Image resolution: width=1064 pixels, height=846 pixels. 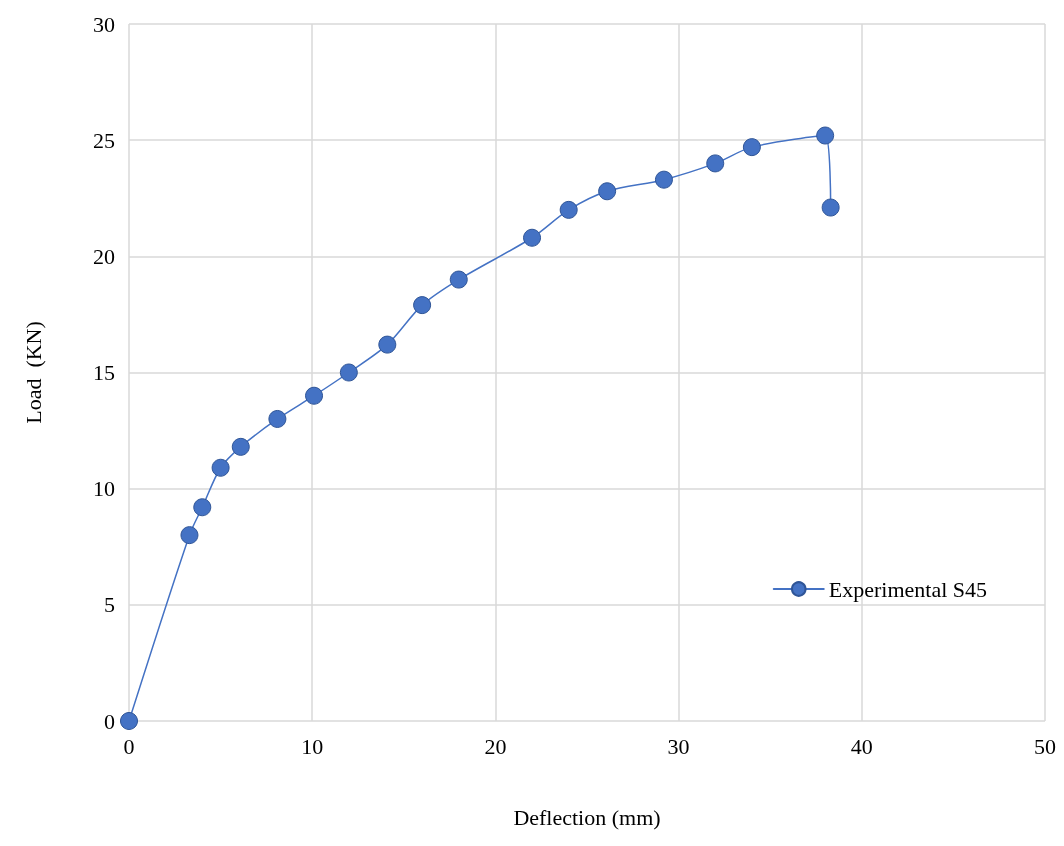 What do you see at coordinates (104, 256) in the screenshot?
I see `y-tick-label: 20` at bounding box center [104, 256].